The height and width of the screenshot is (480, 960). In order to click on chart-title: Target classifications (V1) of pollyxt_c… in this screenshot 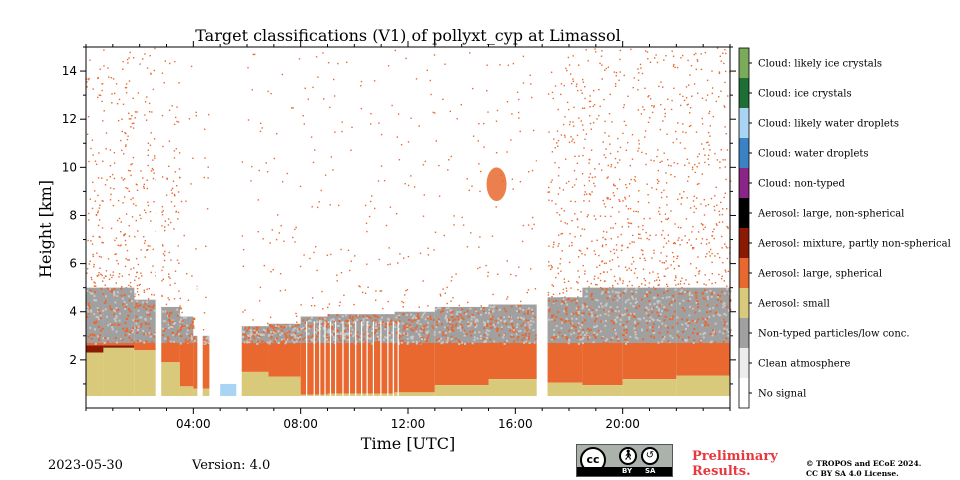, I will do `click(408, 35)`.